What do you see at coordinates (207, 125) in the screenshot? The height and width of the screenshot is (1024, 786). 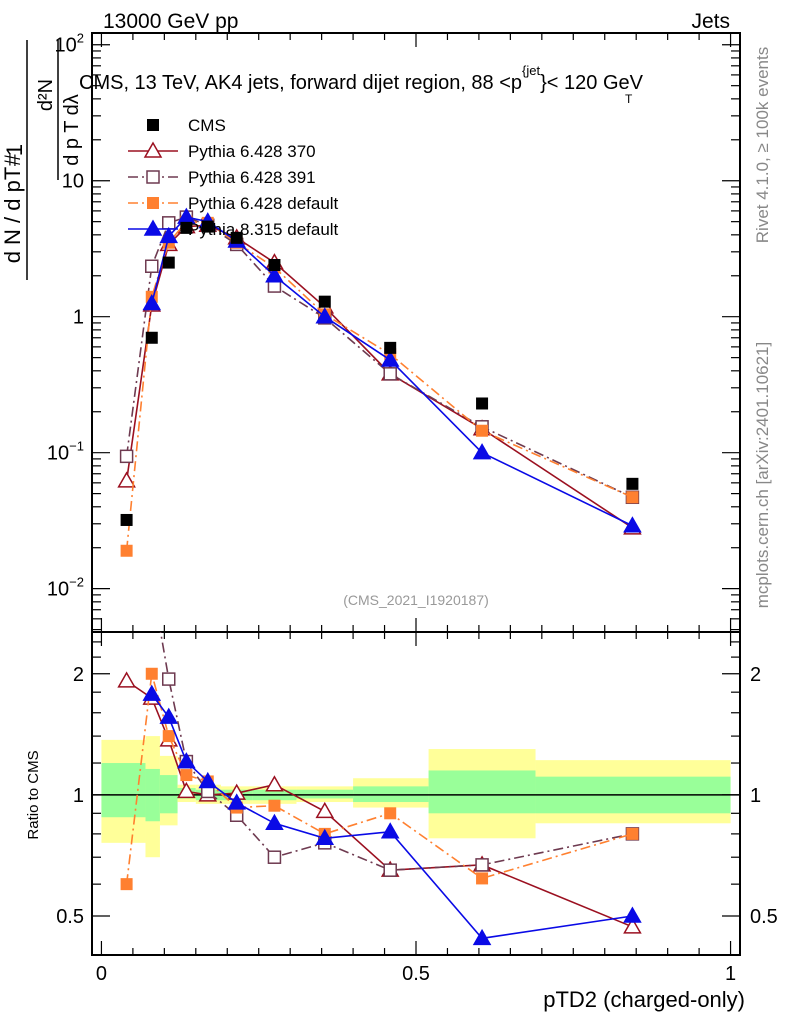 I see `legend-label: CMS` at bounding box center [207, 125].